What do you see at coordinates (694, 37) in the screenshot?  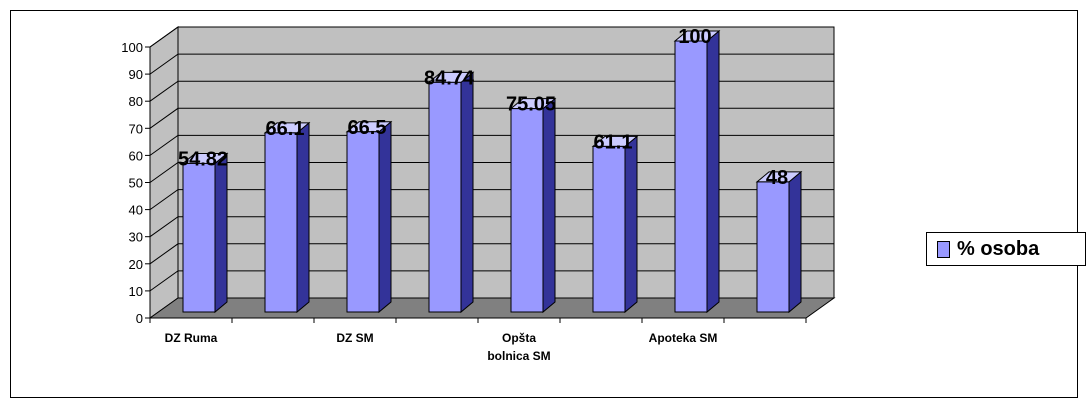 I see `data-label: 100` at bounding box center [694, 37].